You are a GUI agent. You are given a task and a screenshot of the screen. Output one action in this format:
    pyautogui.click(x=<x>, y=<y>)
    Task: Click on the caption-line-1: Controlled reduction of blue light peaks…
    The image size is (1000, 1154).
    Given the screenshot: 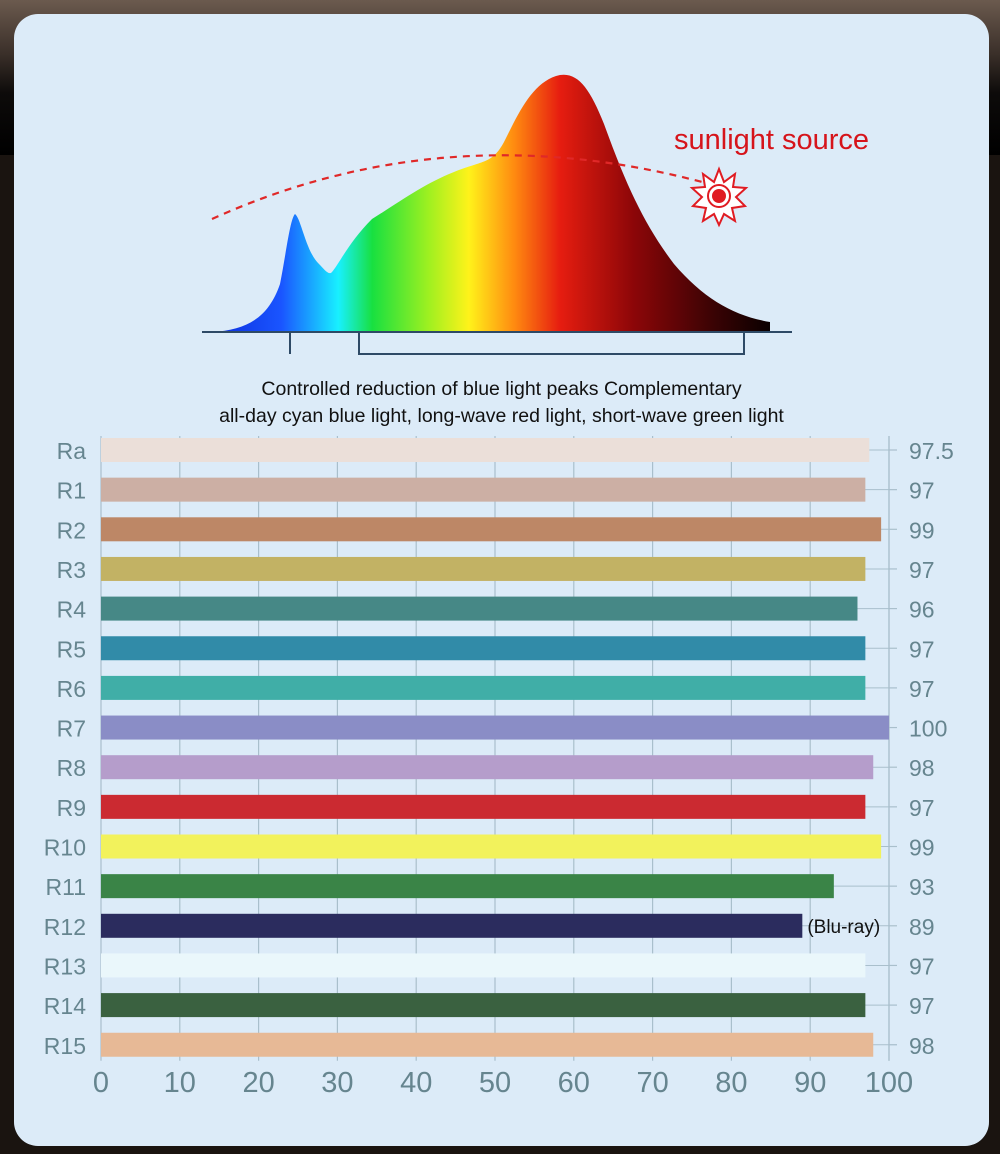 What is the action you would take?
    pyautogui.click(x=501, y=389)
    